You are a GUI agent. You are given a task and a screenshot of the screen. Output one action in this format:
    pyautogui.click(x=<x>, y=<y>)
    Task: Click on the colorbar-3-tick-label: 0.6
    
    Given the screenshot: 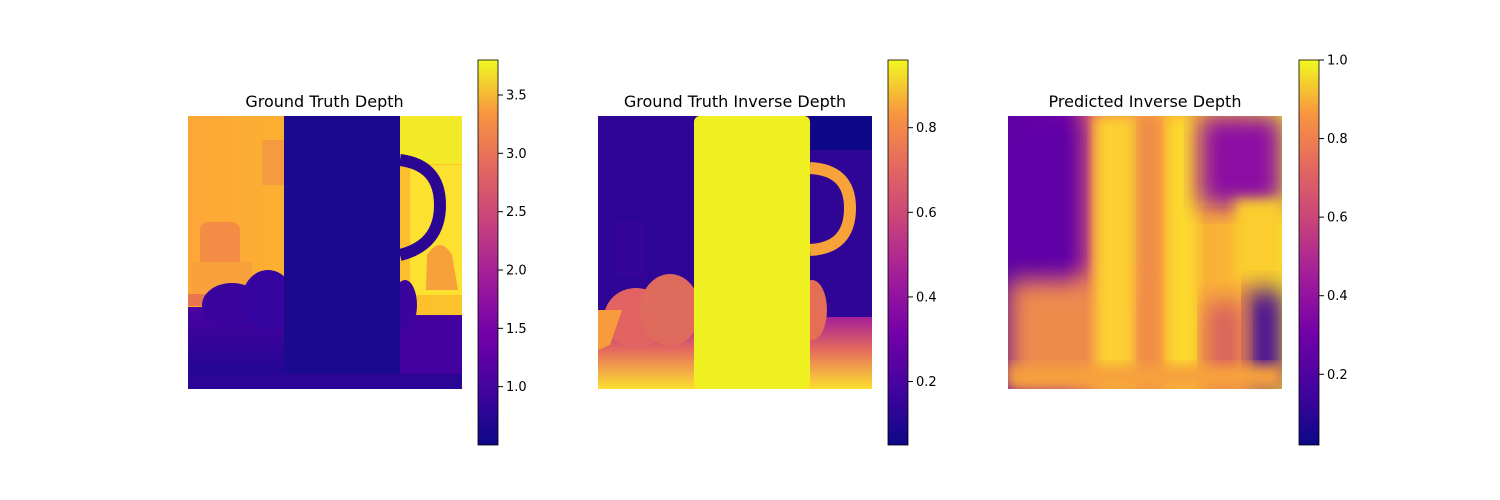 What is the action you would take?
    pyautogui.click(x=1337, y=218)
    